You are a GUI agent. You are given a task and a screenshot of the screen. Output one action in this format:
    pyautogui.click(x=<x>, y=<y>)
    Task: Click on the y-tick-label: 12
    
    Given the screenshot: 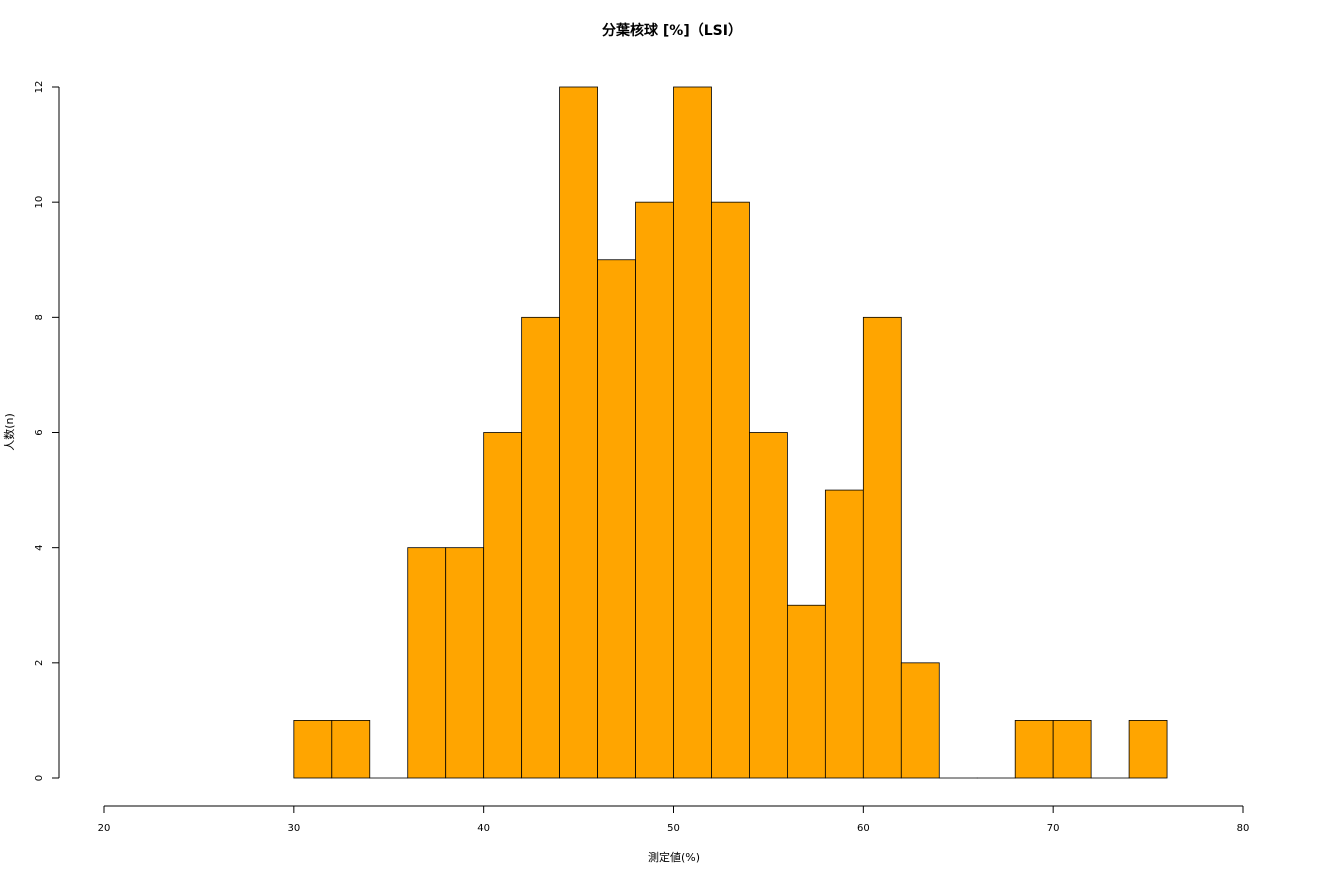 What is the action you would take?
    pyautogui.click(x=39, y=87)
    